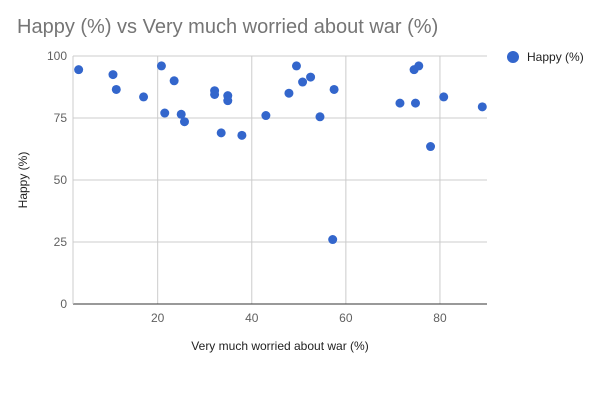 This screenshot has height=404, width=604. Describe the element at coordinates (57, 56) in the screenshot. I see `y-tick-label: 100` at that location.